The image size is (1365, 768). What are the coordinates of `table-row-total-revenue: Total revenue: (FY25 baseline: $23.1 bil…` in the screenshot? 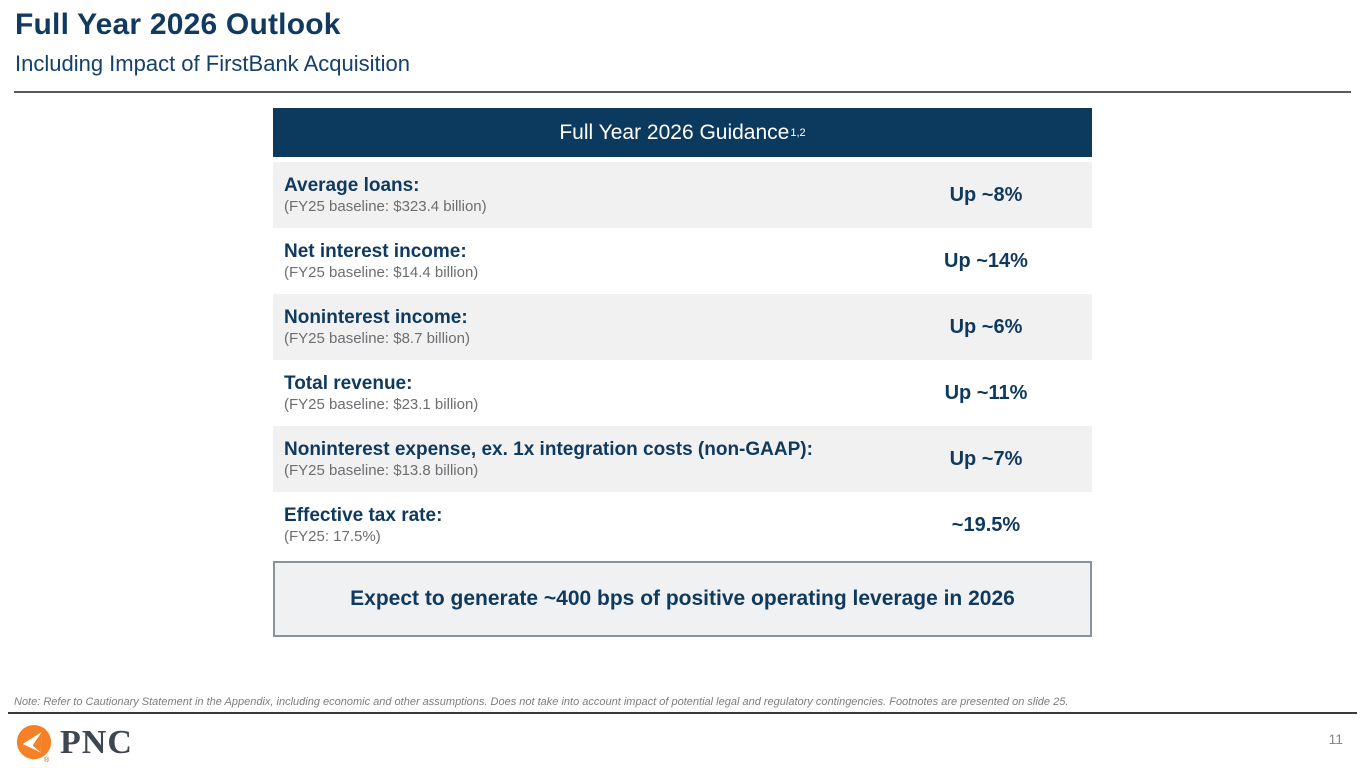 It's located at (682, 393).